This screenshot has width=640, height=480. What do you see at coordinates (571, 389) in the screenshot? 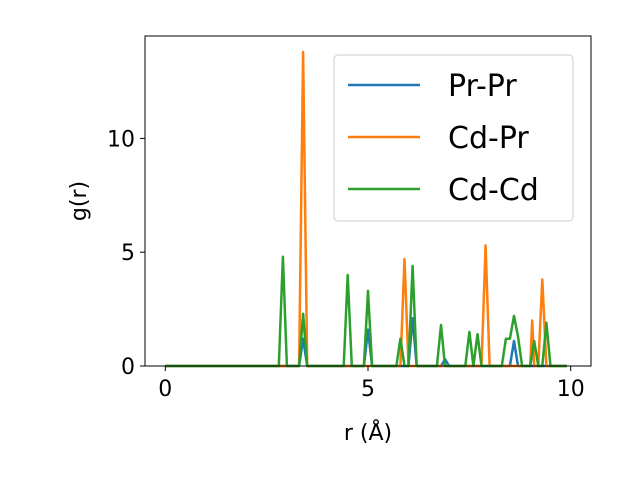
I see `x-tick-label: 10` at bounding box center [571, 389].